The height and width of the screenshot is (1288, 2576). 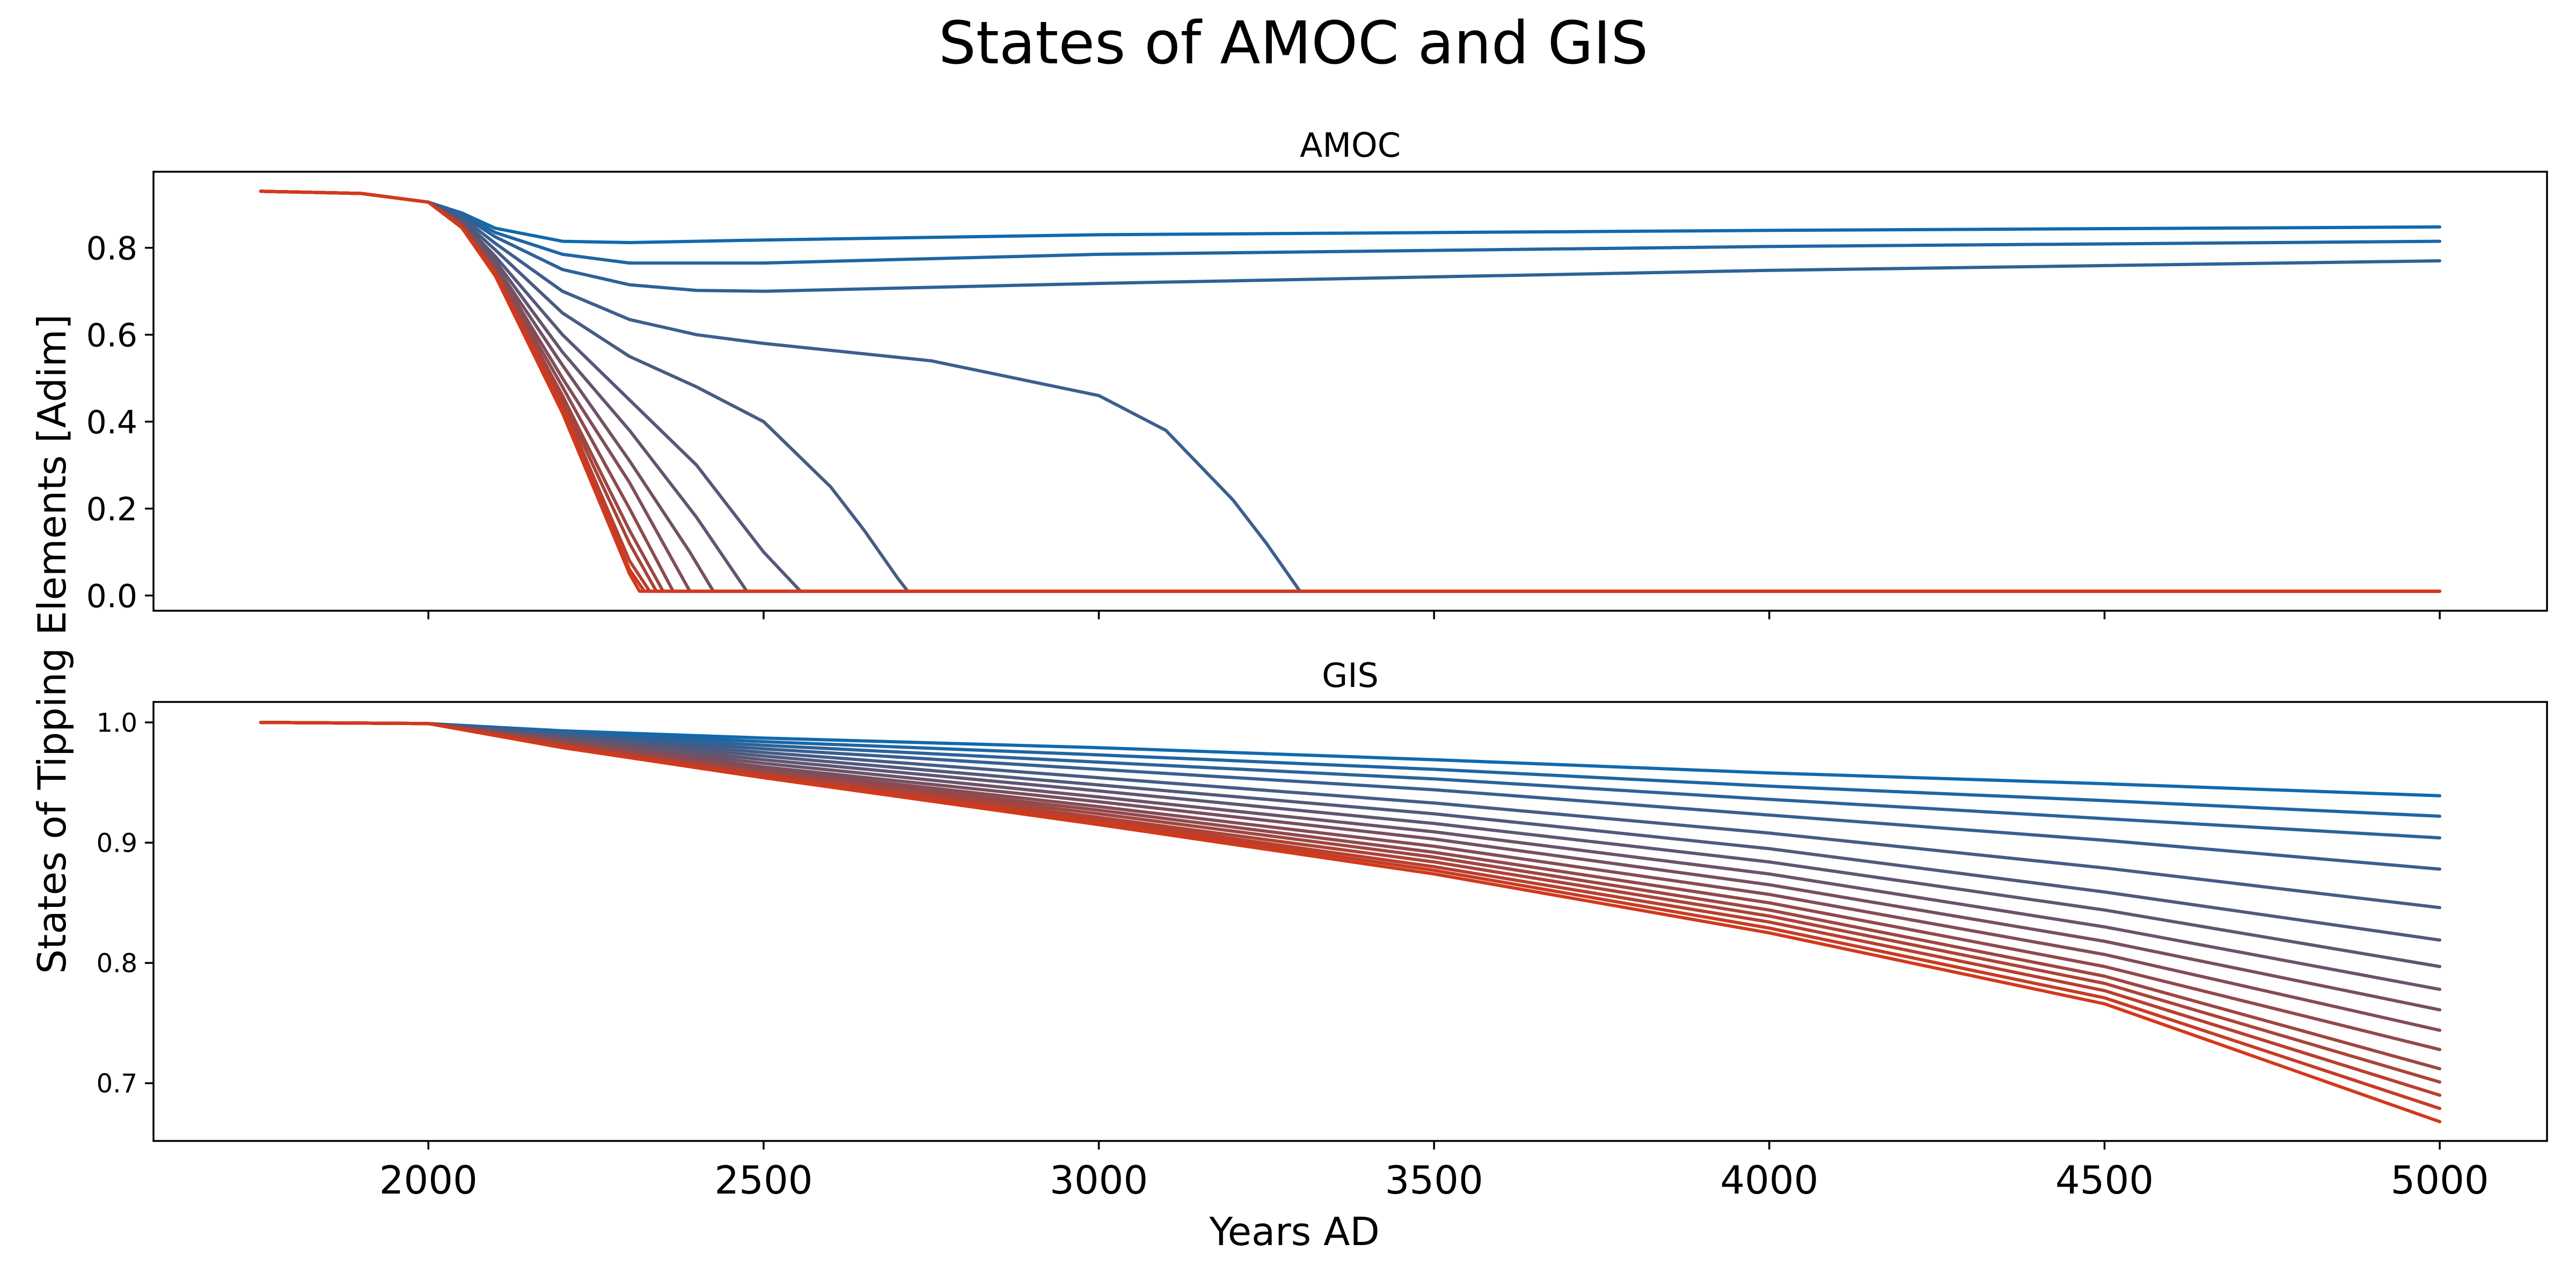 What do you see at coordinates (2439, 1180) in the screenshot?
I see `gis-xtick-label: 5000` at bounding box center [2439, 1180].